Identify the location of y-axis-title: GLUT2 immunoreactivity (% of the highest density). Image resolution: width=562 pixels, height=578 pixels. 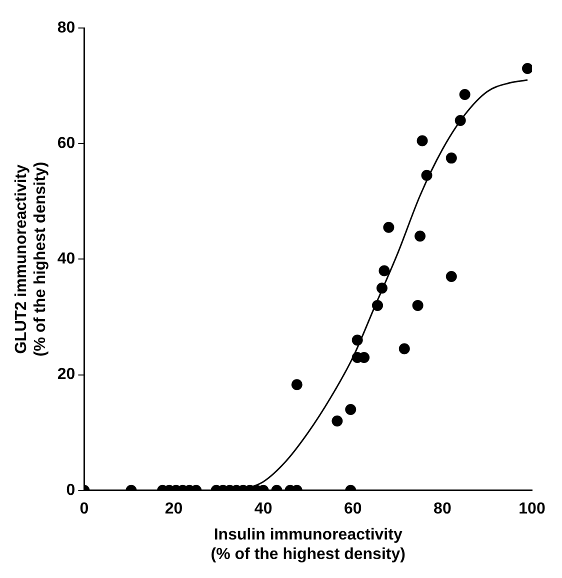
(31, 259).